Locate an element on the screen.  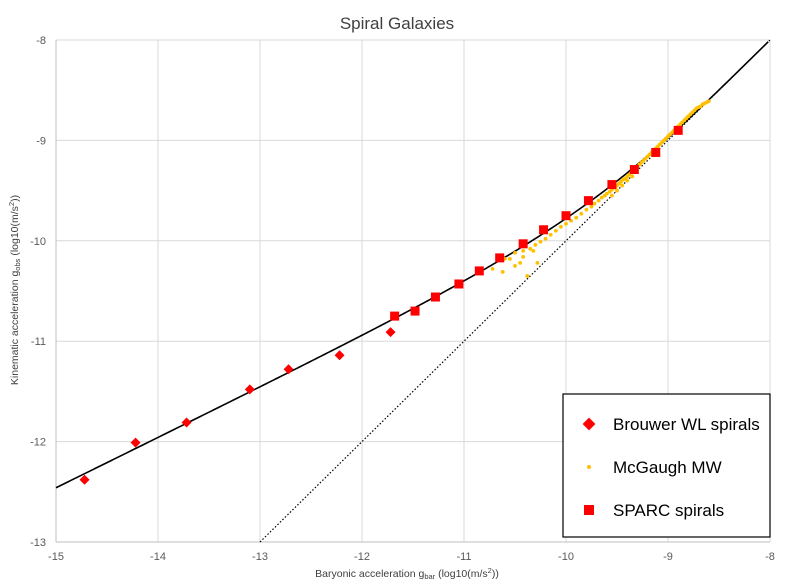
x-tick-label: -12 is located at coordinates (362, 557).